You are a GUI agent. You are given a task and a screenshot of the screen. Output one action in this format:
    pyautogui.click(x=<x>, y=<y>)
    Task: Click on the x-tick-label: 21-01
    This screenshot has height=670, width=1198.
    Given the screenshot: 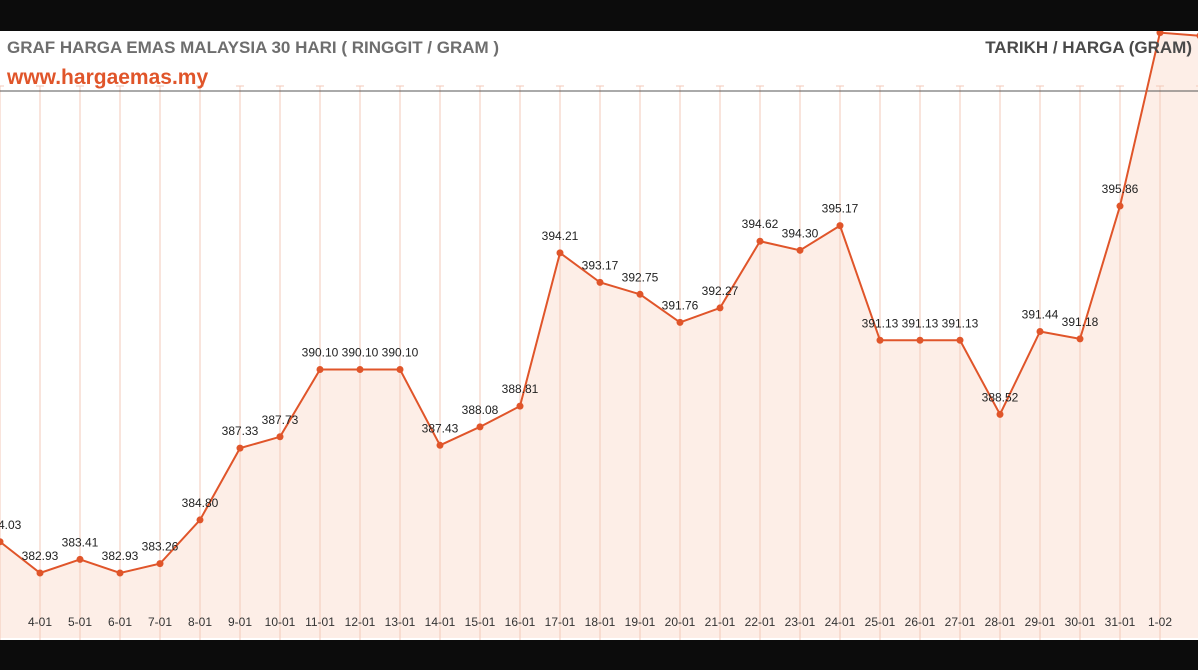 What is the action you would take?
    pyautogui.click(x=720, y=622)
    